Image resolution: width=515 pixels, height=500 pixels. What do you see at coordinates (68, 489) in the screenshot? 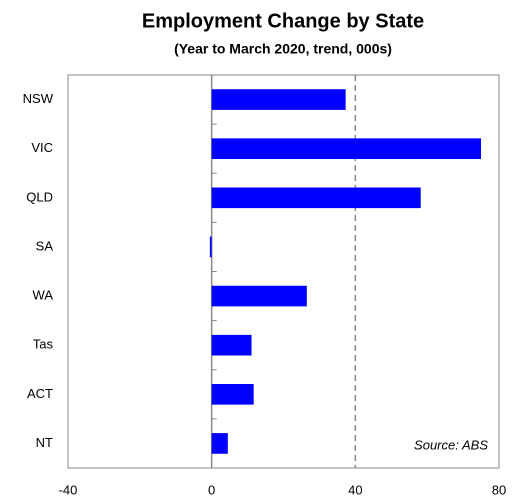
I see `x-tick-label: -40` at bounding box center [68, 489].